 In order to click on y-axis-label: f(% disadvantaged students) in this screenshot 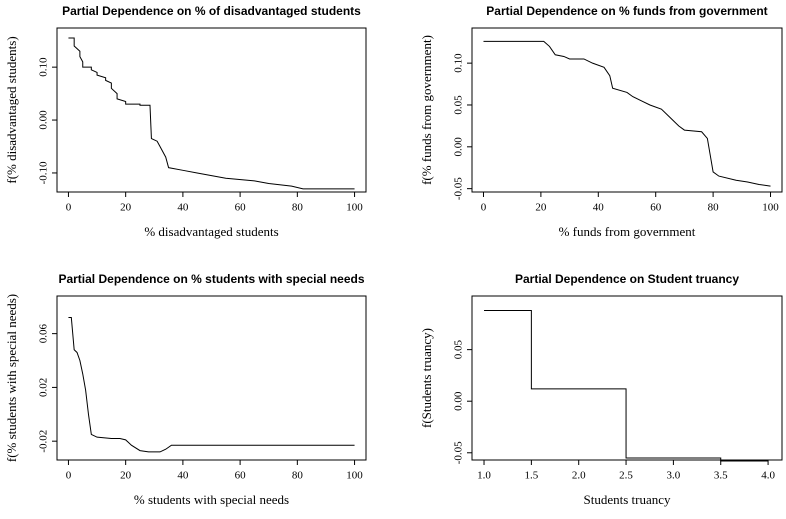, I will do `click(11, 109)`.